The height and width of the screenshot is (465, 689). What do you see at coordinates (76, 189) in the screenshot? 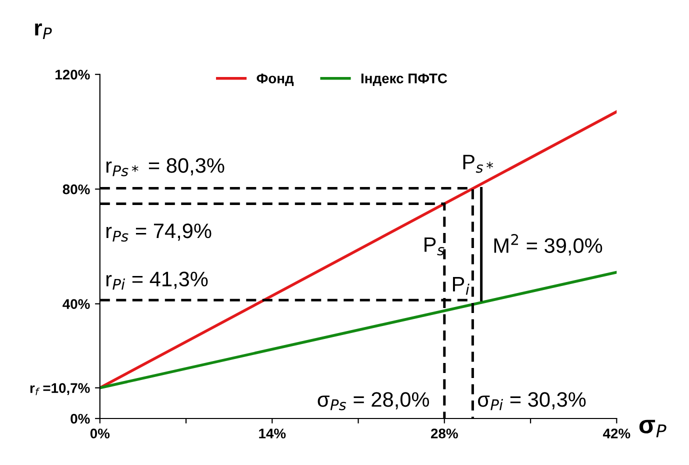
I see `y-tick-label: 80%` at bounding box center [76, 189].